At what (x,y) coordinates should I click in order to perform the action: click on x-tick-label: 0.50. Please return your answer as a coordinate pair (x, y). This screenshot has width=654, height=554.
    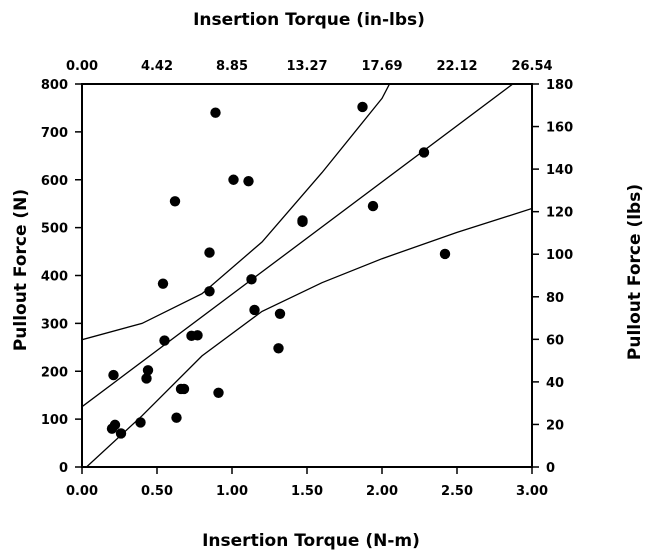
    Looking at the image, I should click on (157, 491).